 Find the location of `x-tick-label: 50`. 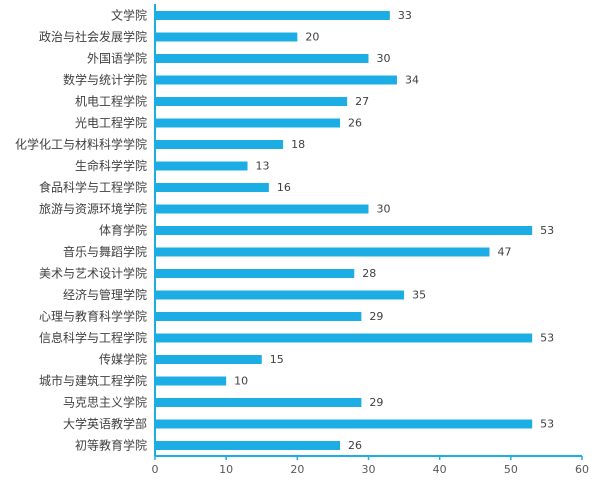

x-tick-label: 50 is located at coordinates (511, 469).